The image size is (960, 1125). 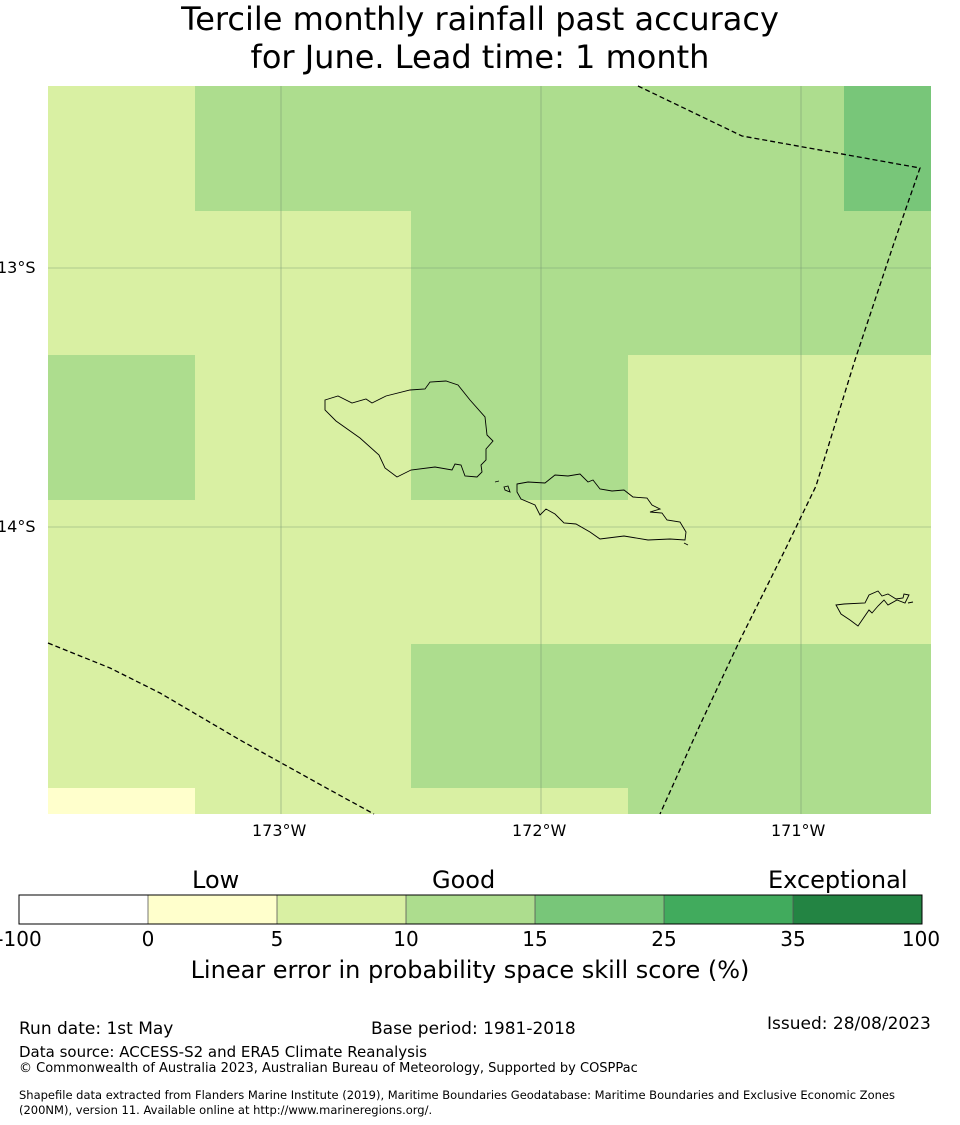 I want to click on colorbar-tick-label: 100, so click(x=921, y=939).